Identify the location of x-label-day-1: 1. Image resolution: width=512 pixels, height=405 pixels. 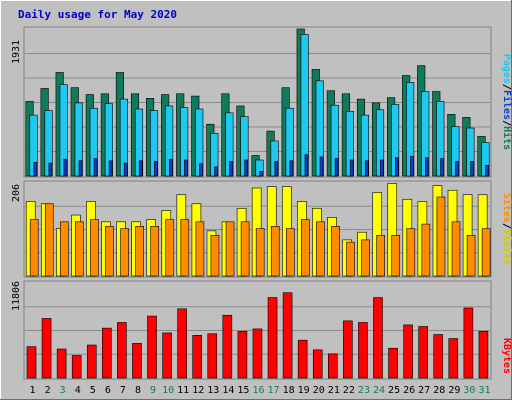
(33, 390).